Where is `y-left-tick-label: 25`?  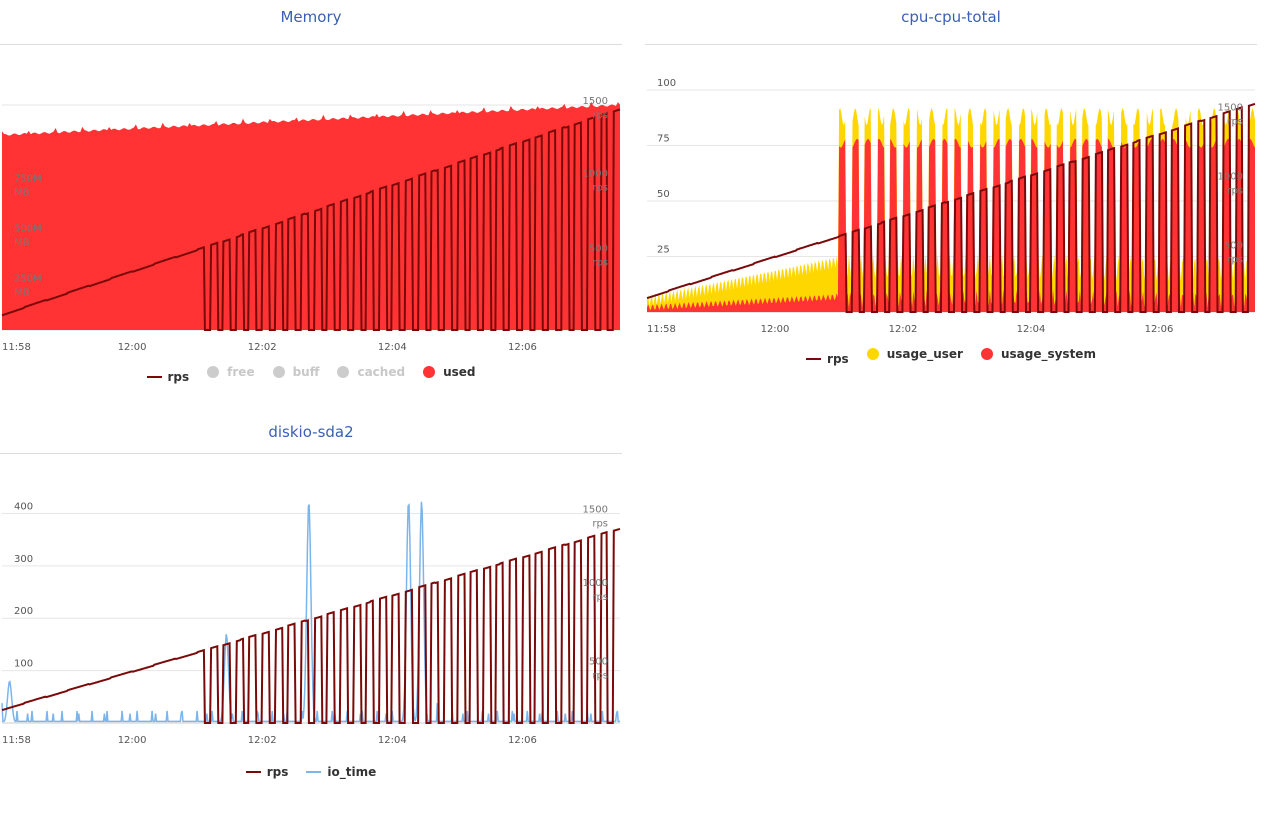 y-left-tick-label: 25 is located at coordinates (663, 250).